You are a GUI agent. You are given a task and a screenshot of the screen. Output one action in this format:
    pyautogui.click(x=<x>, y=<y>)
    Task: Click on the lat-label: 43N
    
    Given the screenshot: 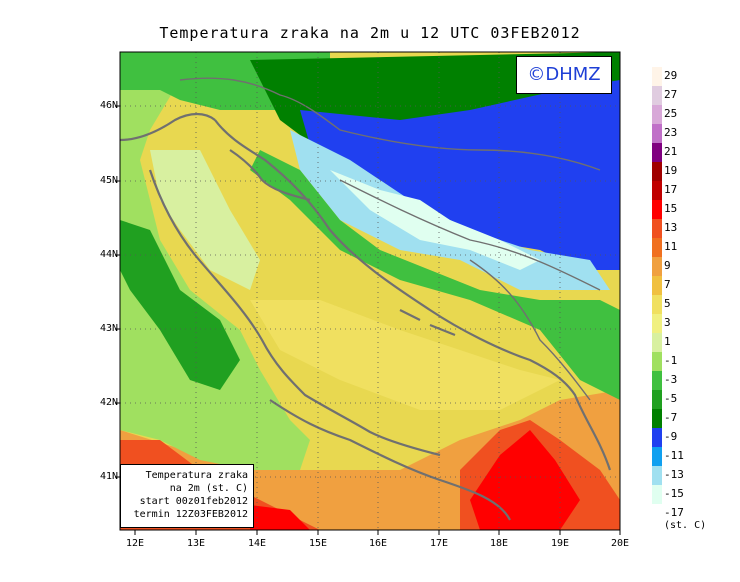 What is the action you would take?
    pyautogui.click(x=108, y=328)
    